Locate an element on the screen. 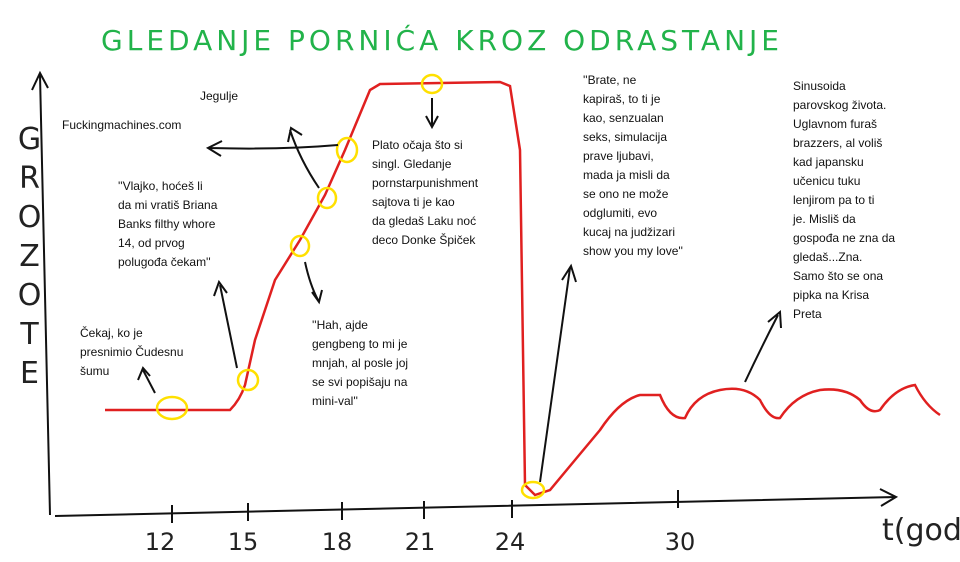 The height and width of the screenshot is (562, 960). annotation-line: Uglavnom furaš is located at coordinates (835, 124).